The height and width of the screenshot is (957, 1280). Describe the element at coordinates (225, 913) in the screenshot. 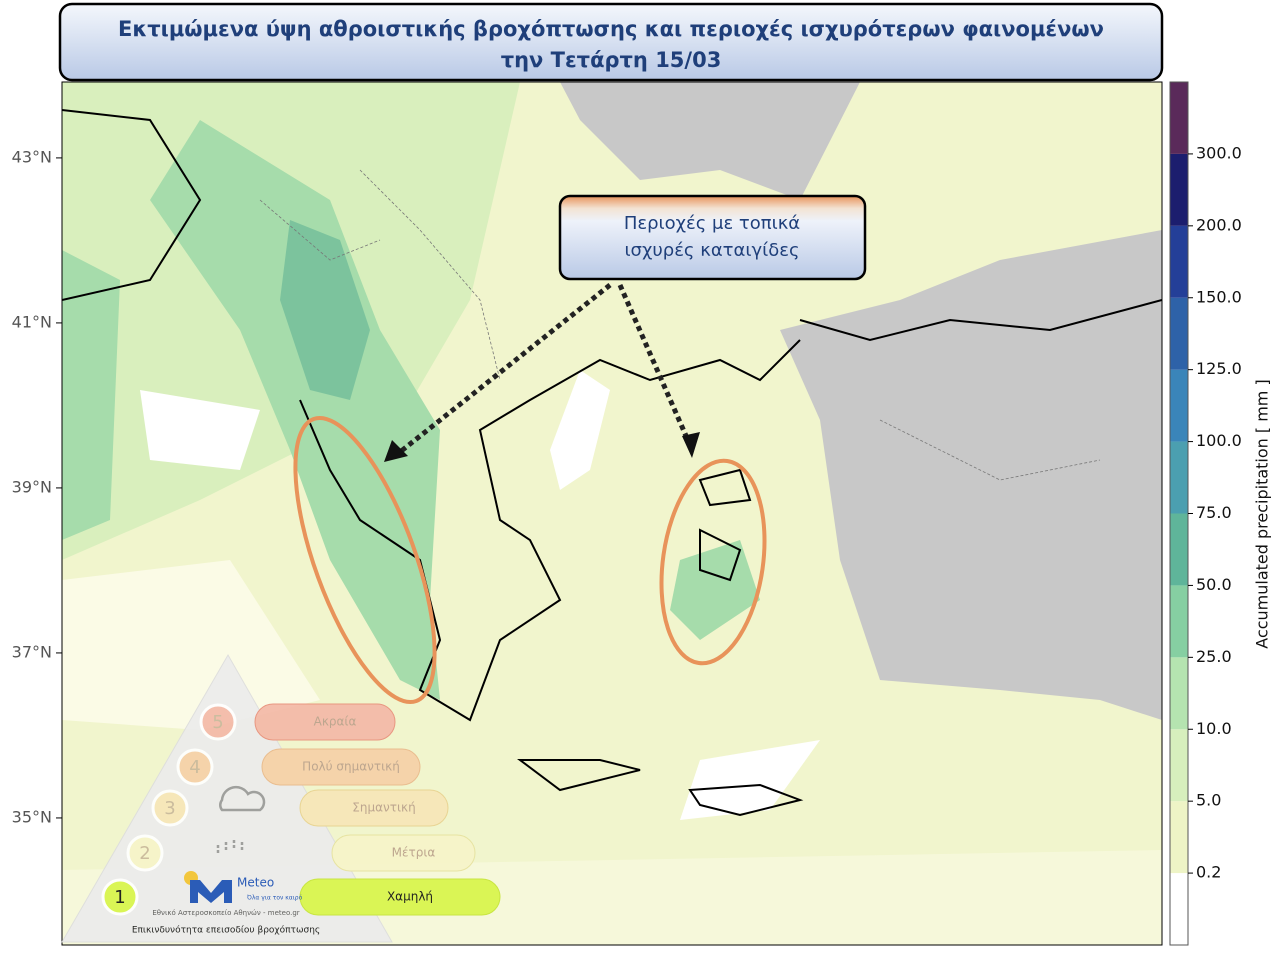

I see `logo-org: Εθνικό Αστεροσκοπείο Αθηνών - meteo.gr` at that location.